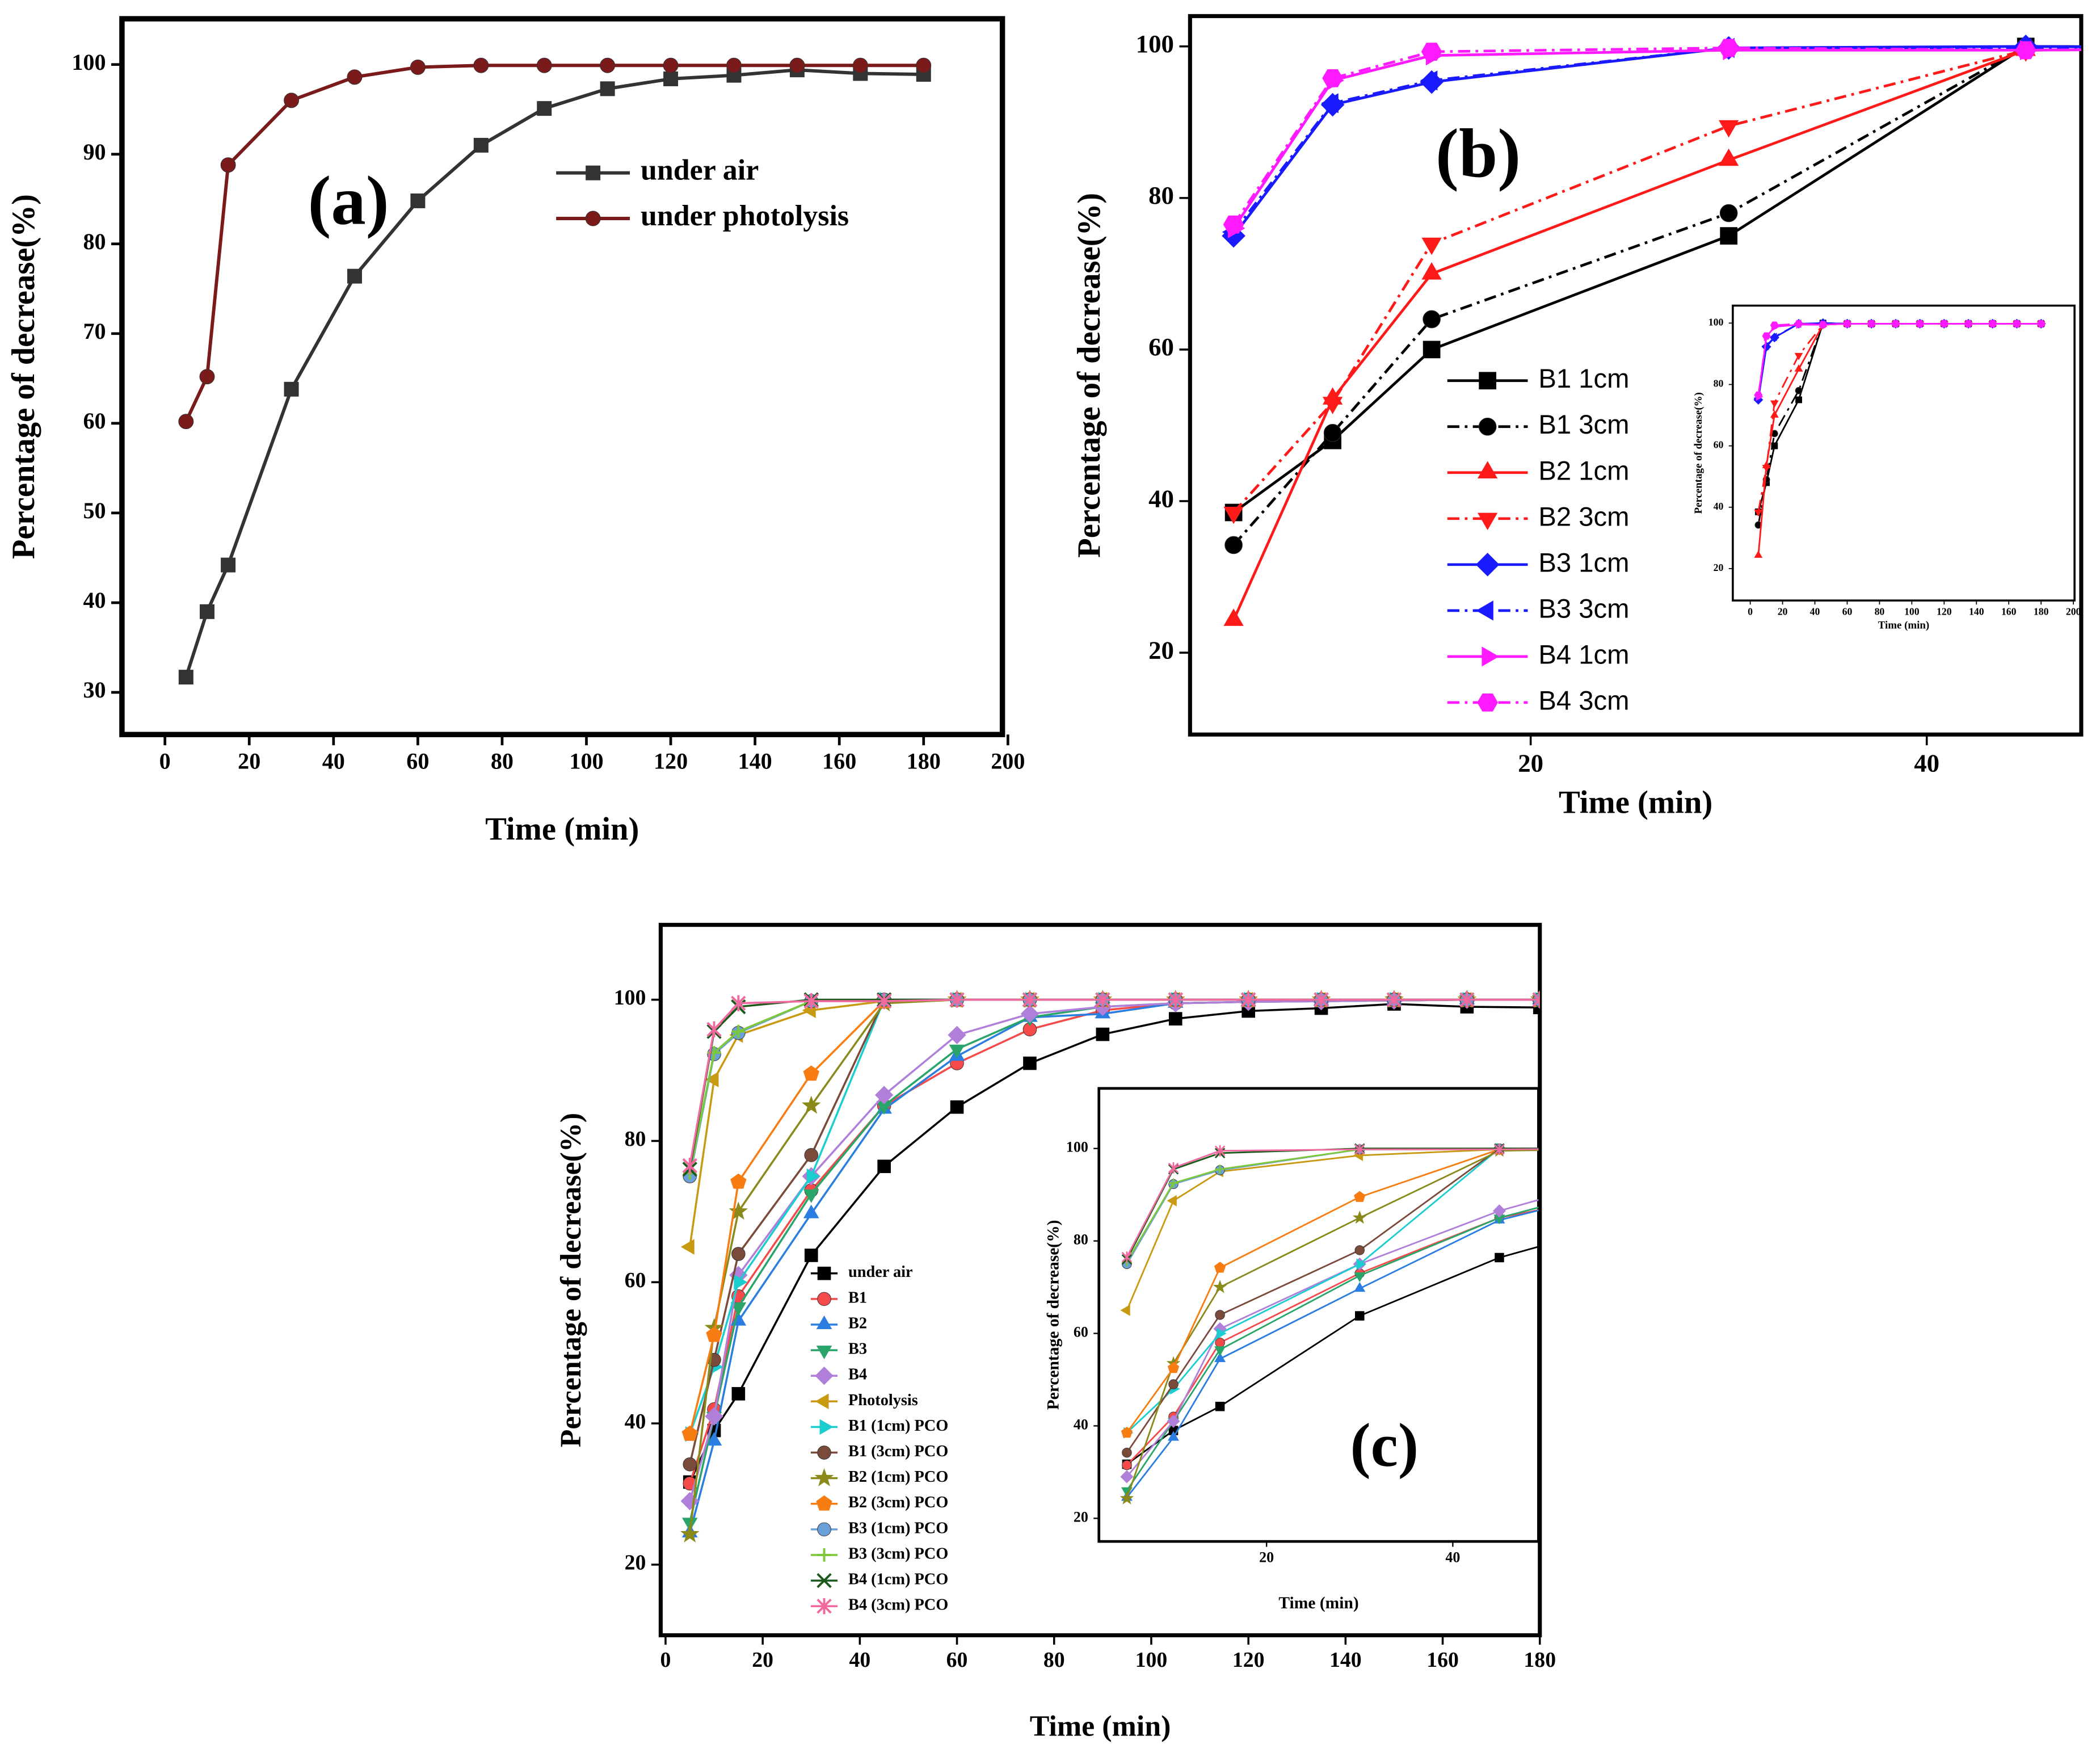  What do you see at coordinates (898, 1528) in the screenshot?
I see `legend-label: B3 (1cm) PCO` at bounding box center [898, 1528].